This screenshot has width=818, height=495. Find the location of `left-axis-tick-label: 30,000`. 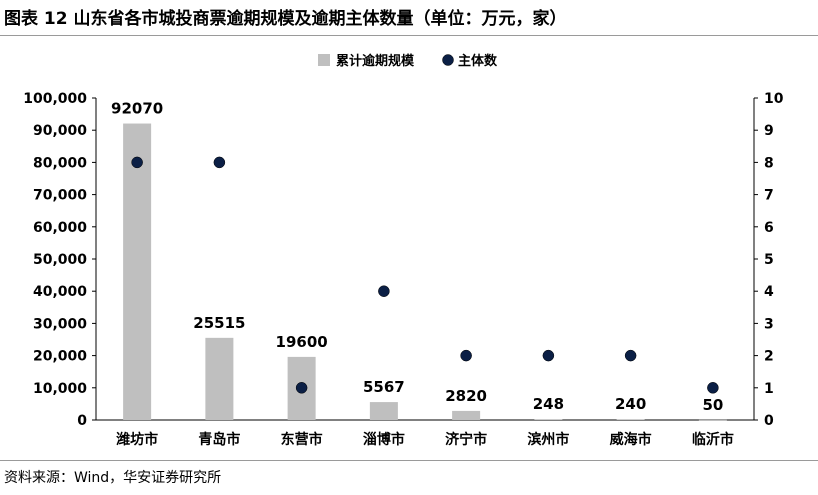

left-axis-tick-label: 30,000 is located at coordinates (60, 324).